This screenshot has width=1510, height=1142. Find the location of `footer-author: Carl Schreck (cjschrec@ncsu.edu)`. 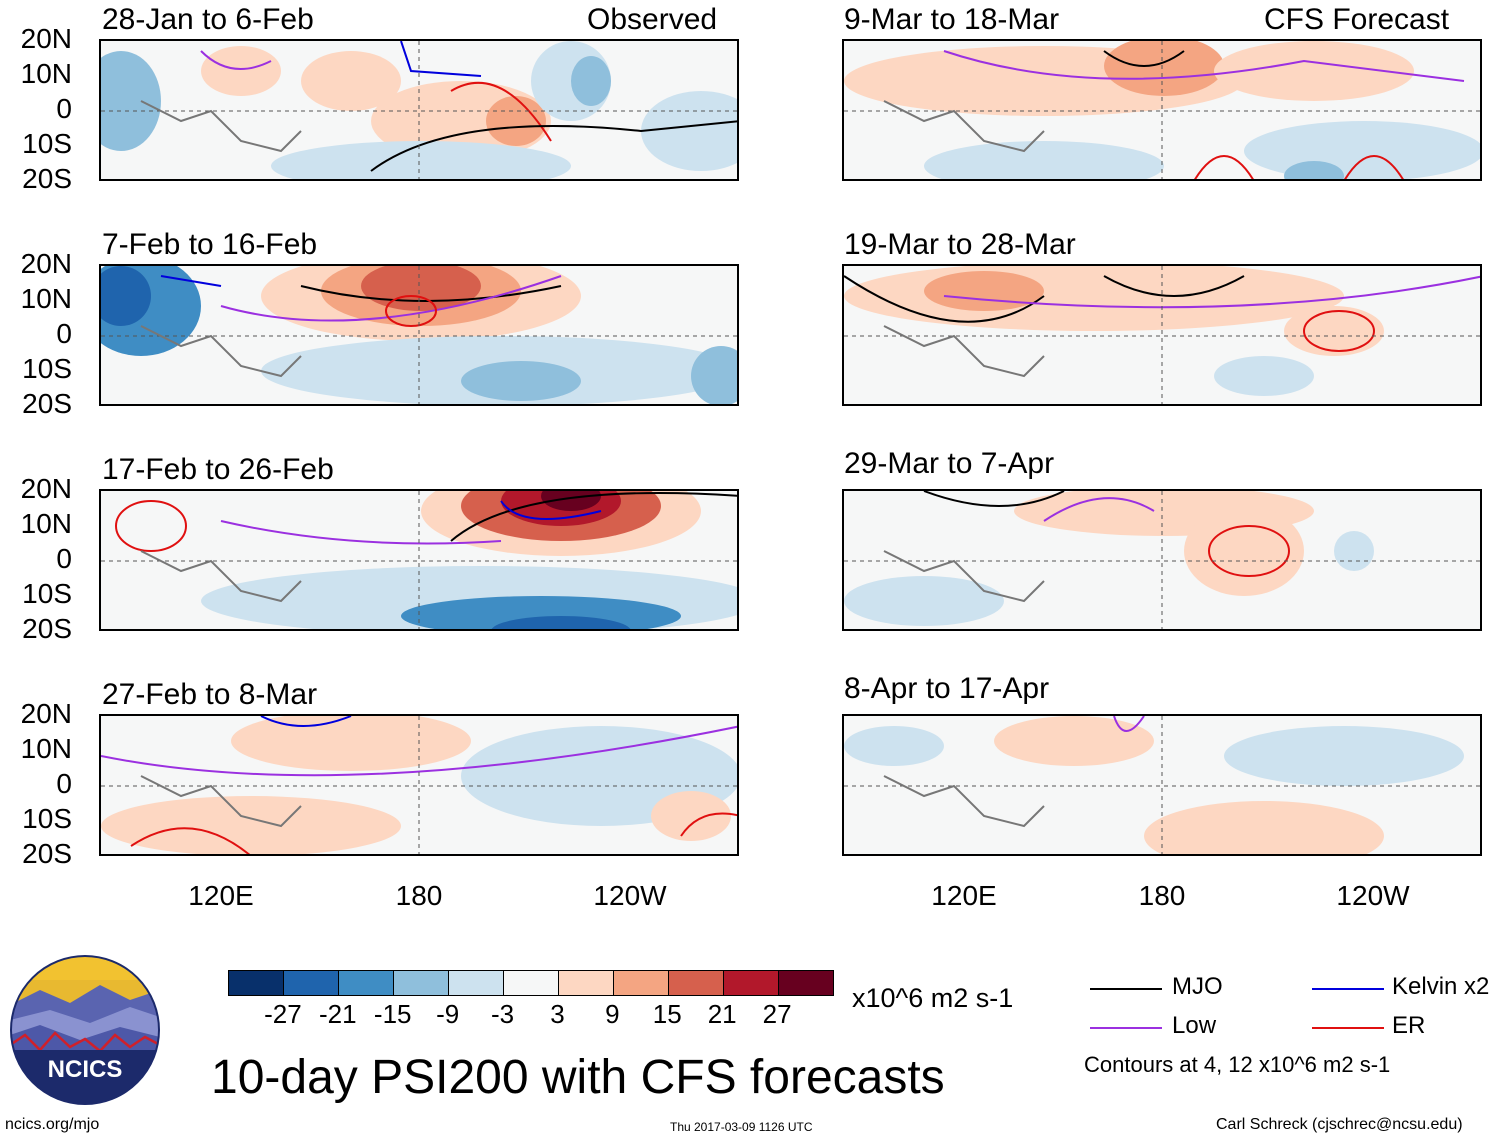

footer-author: Carl Schreck (cjschrec@ncsu.edu) is located at coordinates (1339, 1124).